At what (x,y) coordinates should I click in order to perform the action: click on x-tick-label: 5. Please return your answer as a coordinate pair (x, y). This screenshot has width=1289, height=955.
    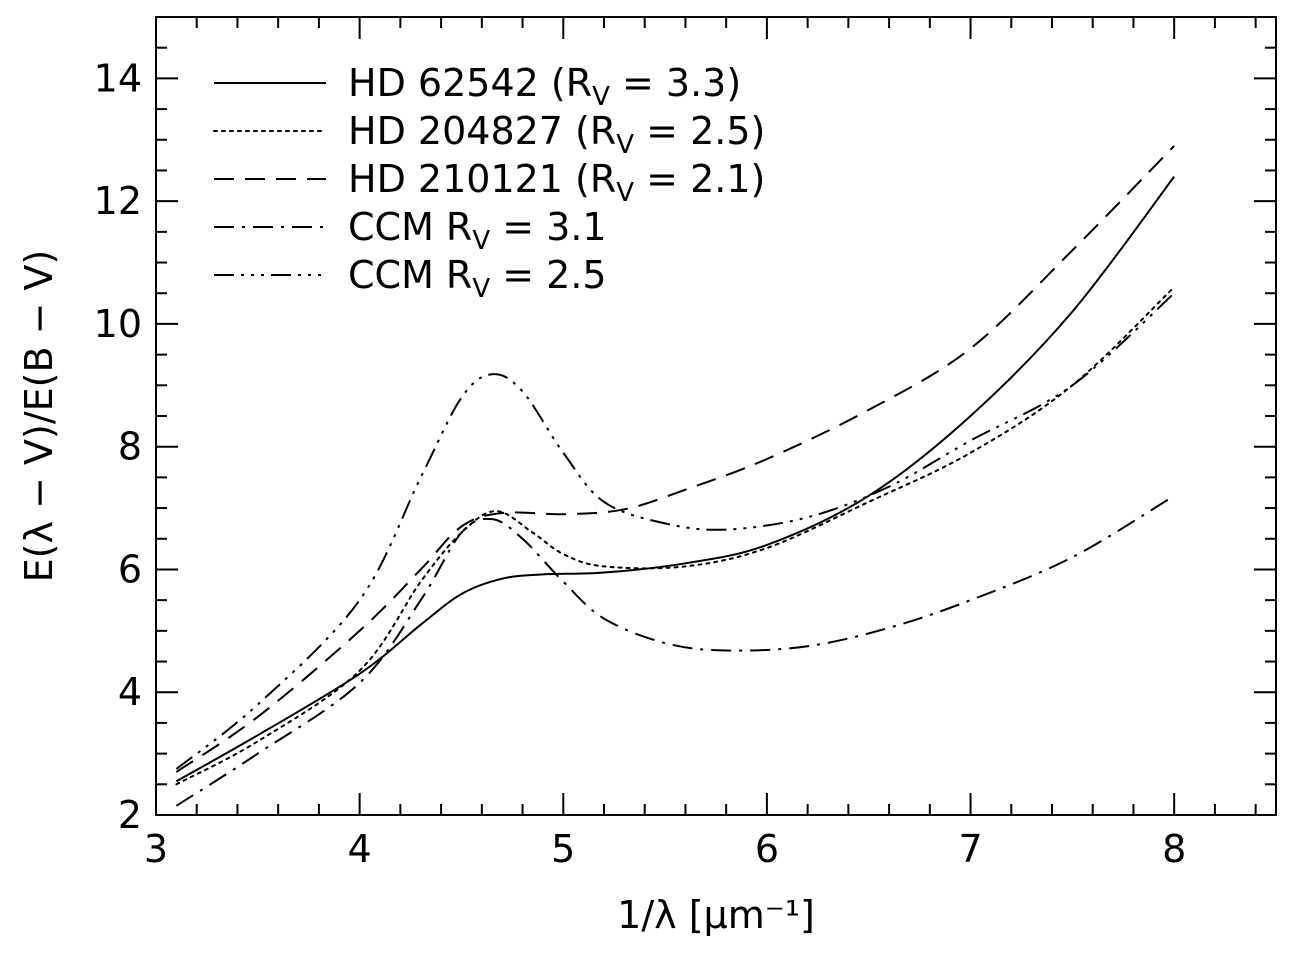
    Looking at the image, I should click on (563, 849).